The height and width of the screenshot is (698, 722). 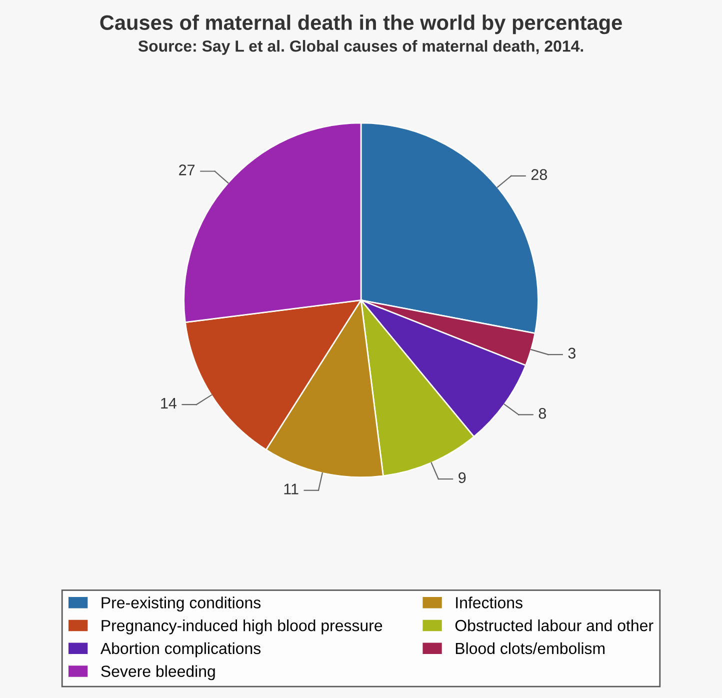 I want to click on legend-label: Obstructed labour and other, so click(x=554, y=625).